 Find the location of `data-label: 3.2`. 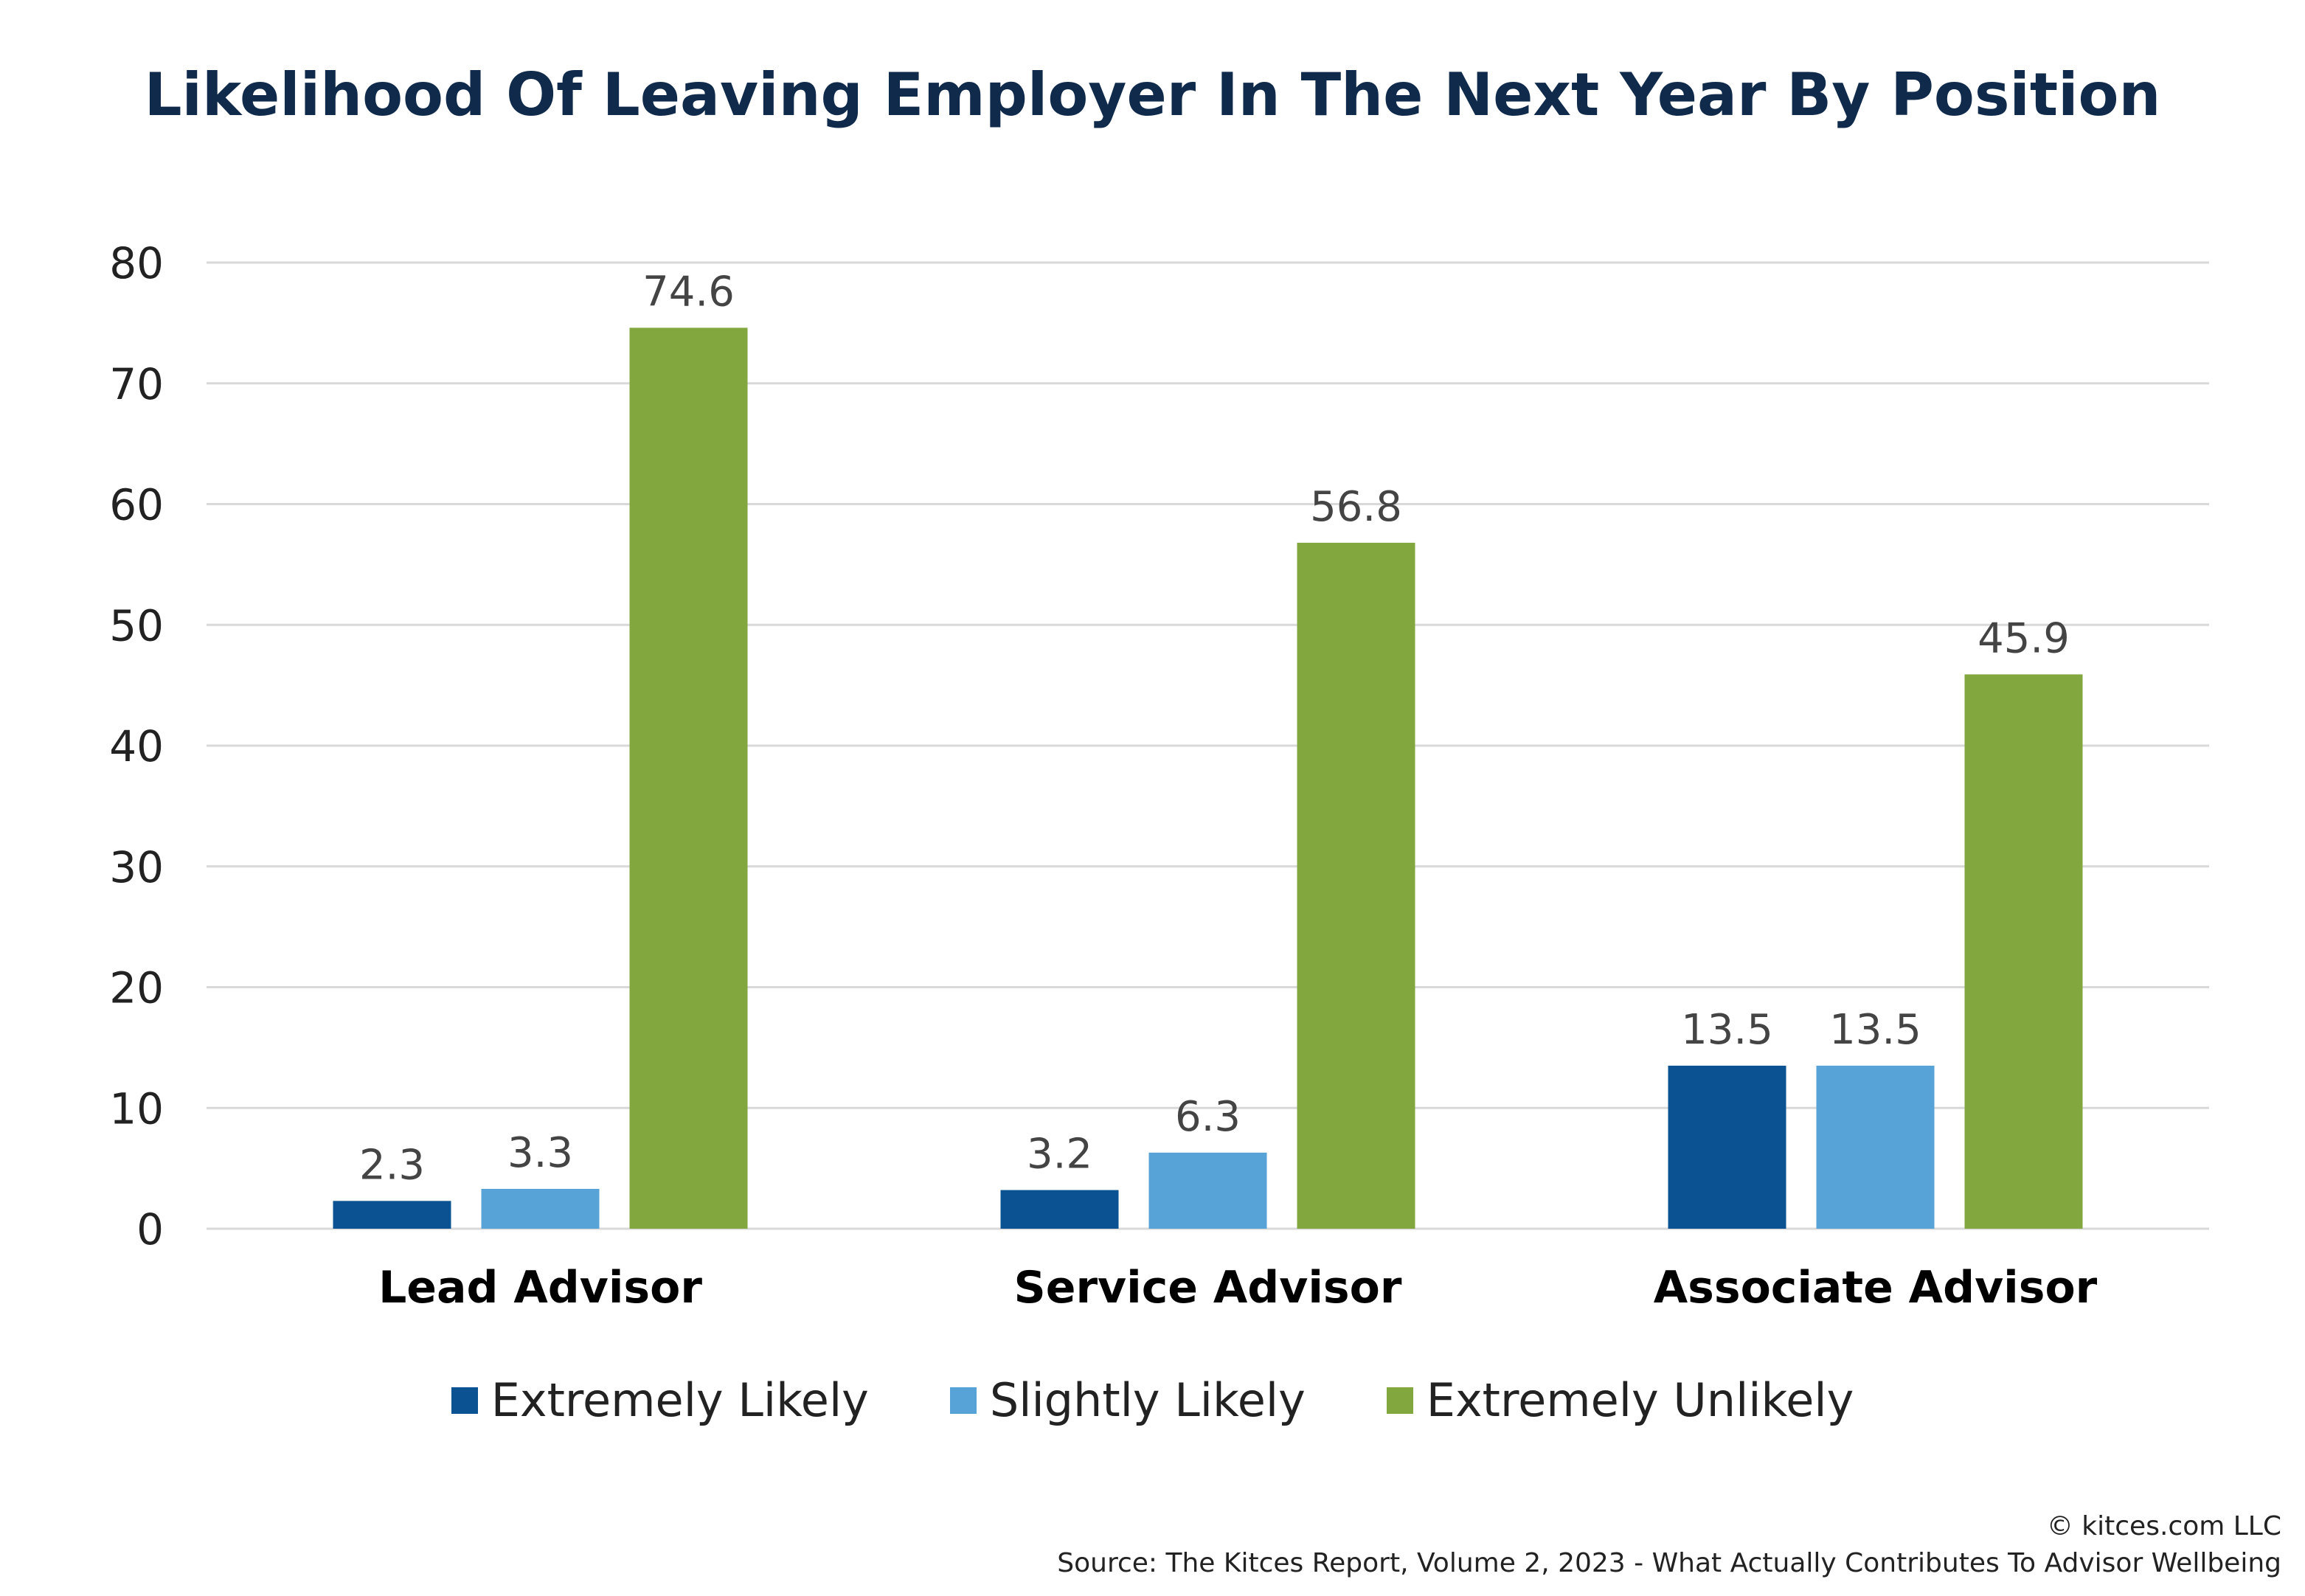

data-label: 3.2 is located at coordinates (1059, 1155).